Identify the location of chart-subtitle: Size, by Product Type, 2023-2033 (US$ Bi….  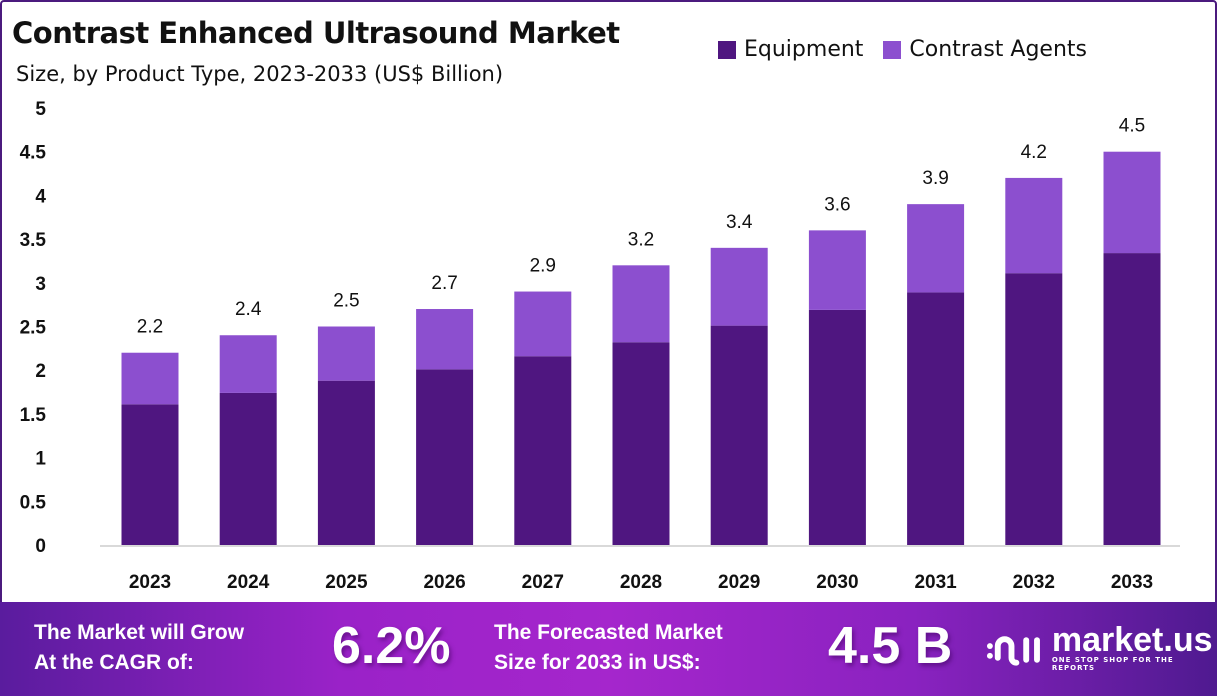
(260, 74).